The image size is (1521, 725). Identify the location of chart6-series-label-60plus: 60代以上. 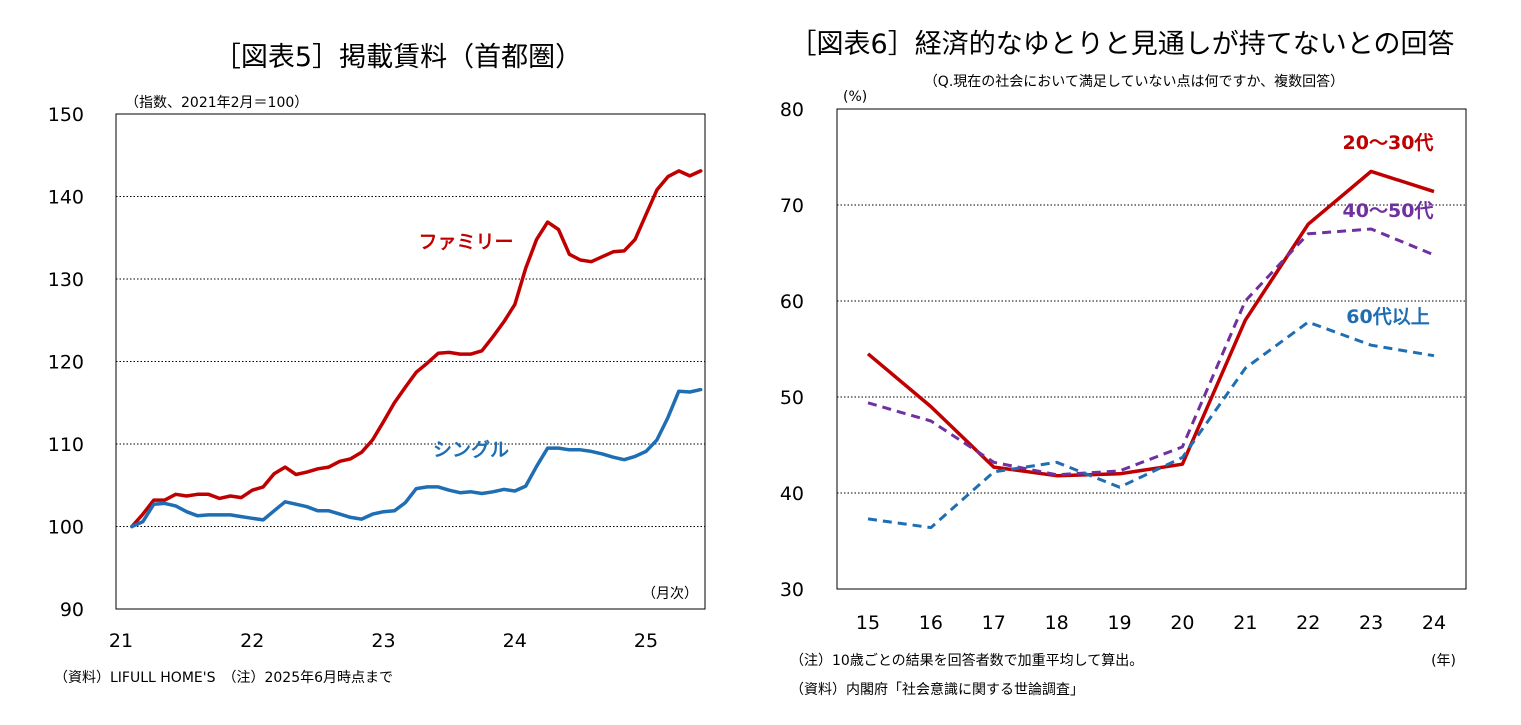
(1387, 317).